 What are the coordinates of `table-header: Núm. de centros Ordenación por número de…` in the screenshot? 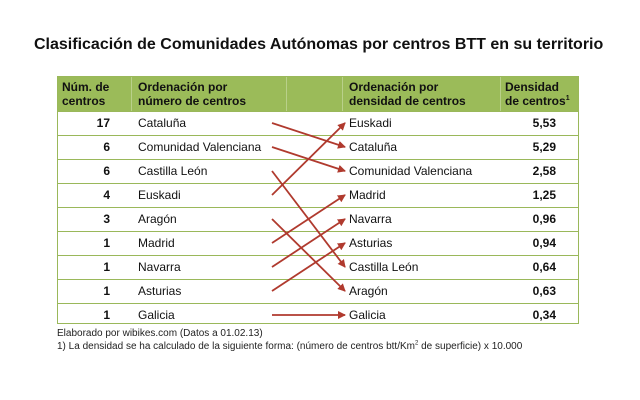 It's located at (318, 94).